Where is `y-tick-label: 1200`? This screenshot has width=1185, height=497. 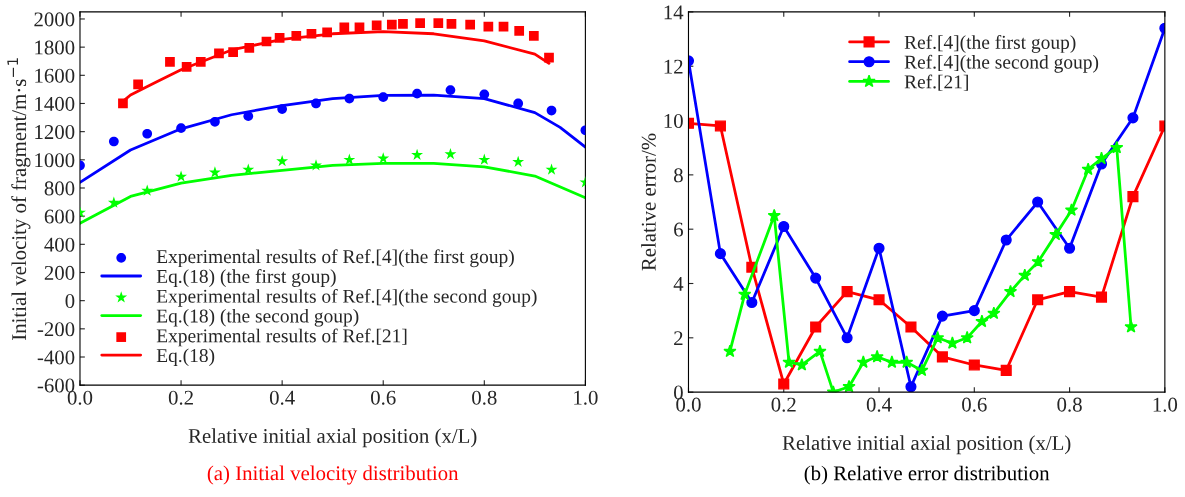
y-tick-label: 1200 is located at coordinates (55, 132).